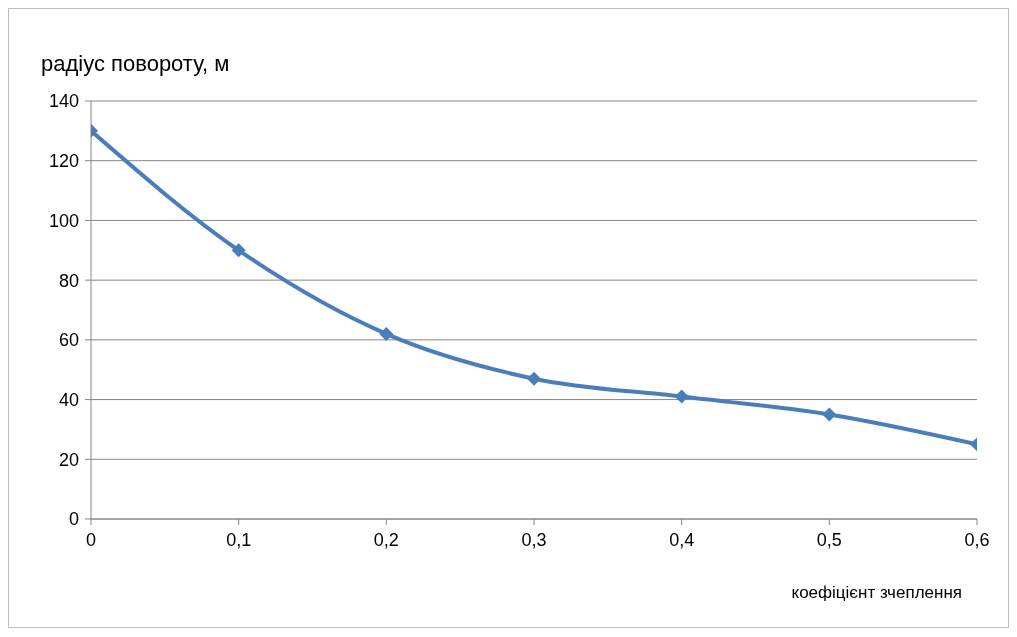 The image size is (1017, 637). I want to click on y-tick-label: 80, so click(68, 280).